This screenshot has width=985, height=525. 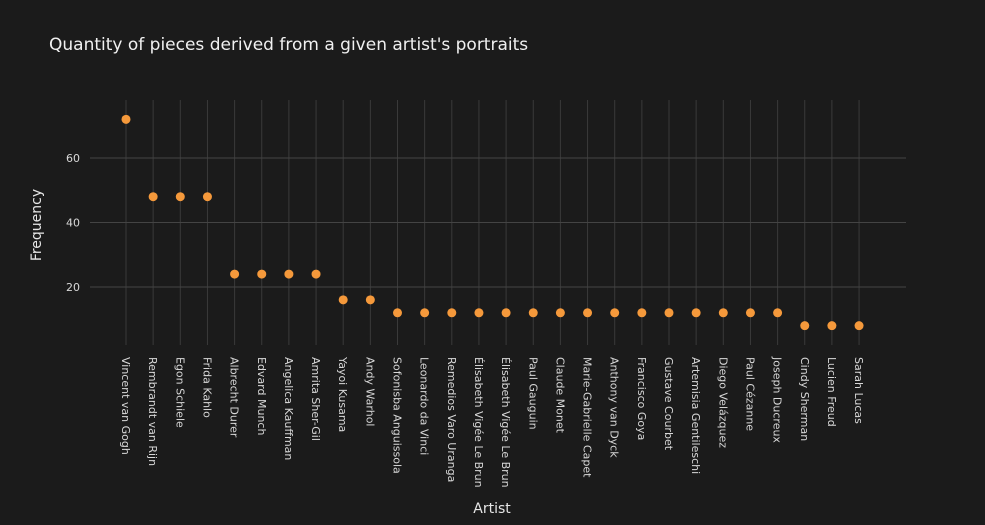 I want to click on x-tick-label: Rembrandt van Rijn, so click(x=152, y=411).